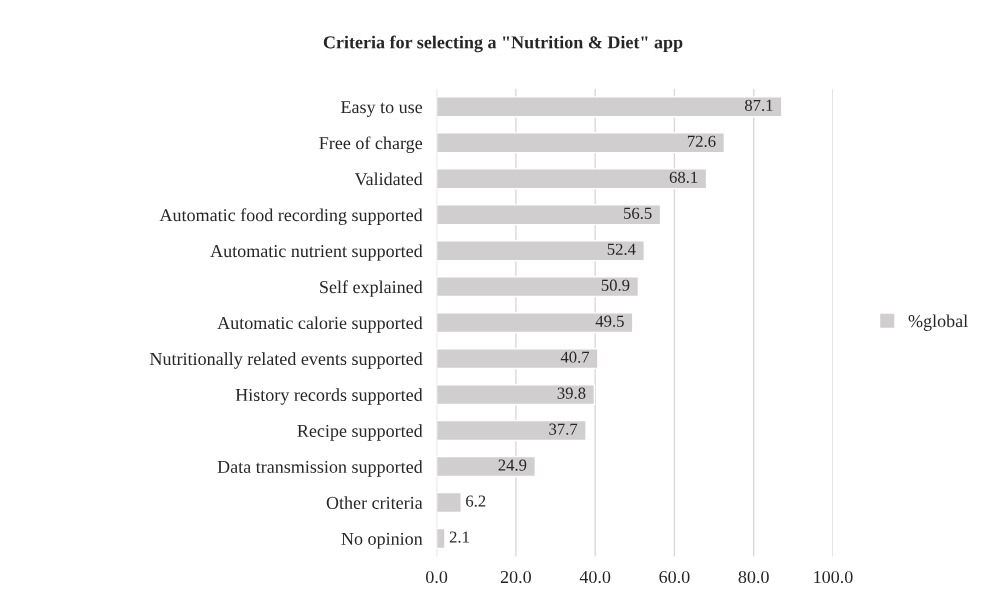  I want to click on x-tick-label: 0.0, so click(437, 577).